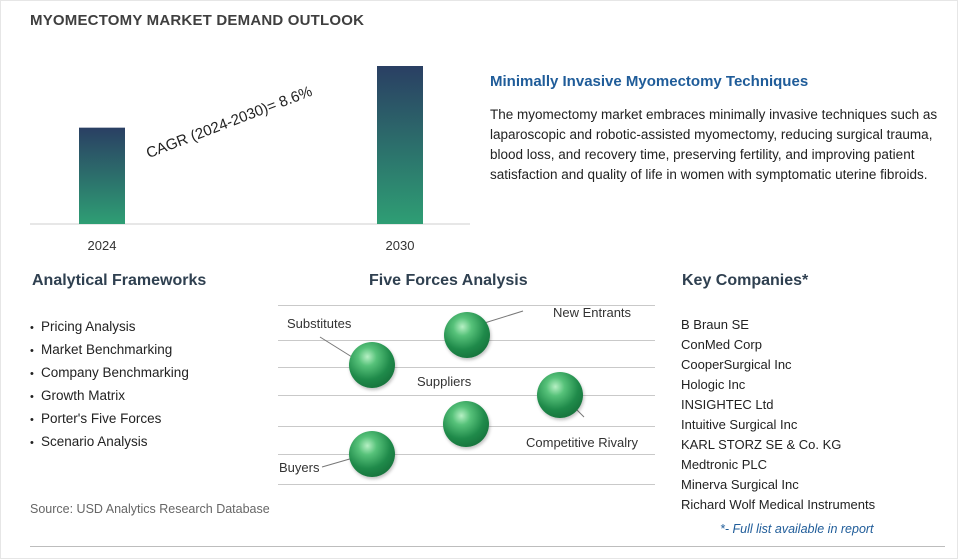  Describe the element at coordinates (109, 327) in the screenshot. I see `frameworks-item: • Pricing Analysis` at that location.